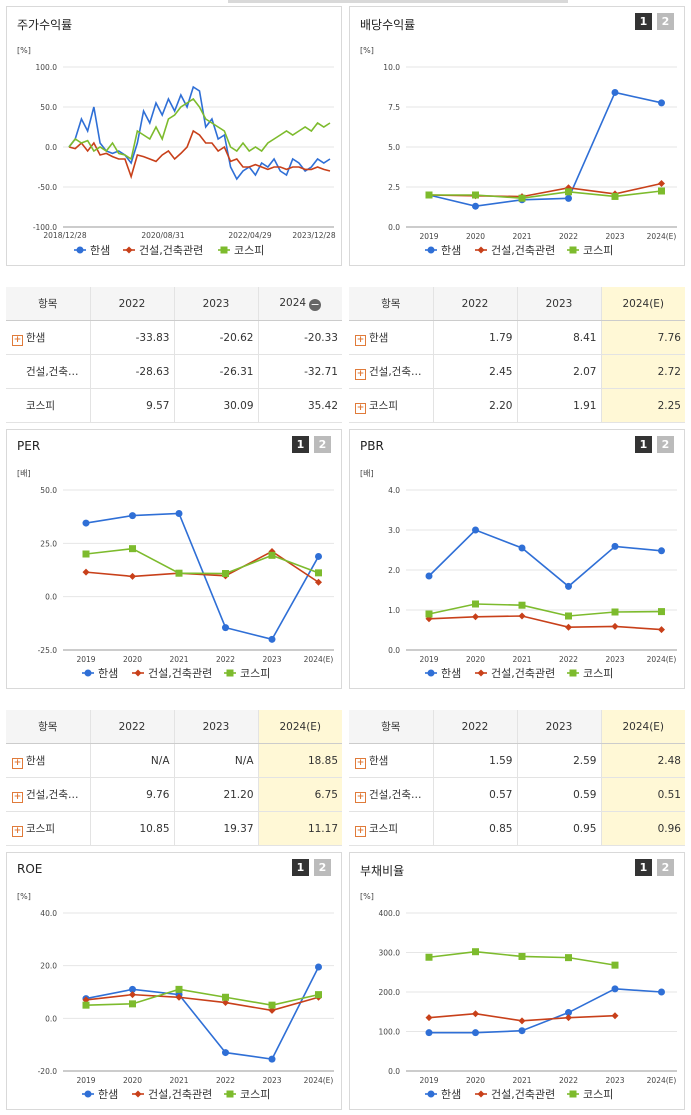 The width and height of the screenshot is (691, 1115). What do you see at coordinates (132, 304) in the screenshot?
I see `column-header: 2022` at bounding box center [132, 304].